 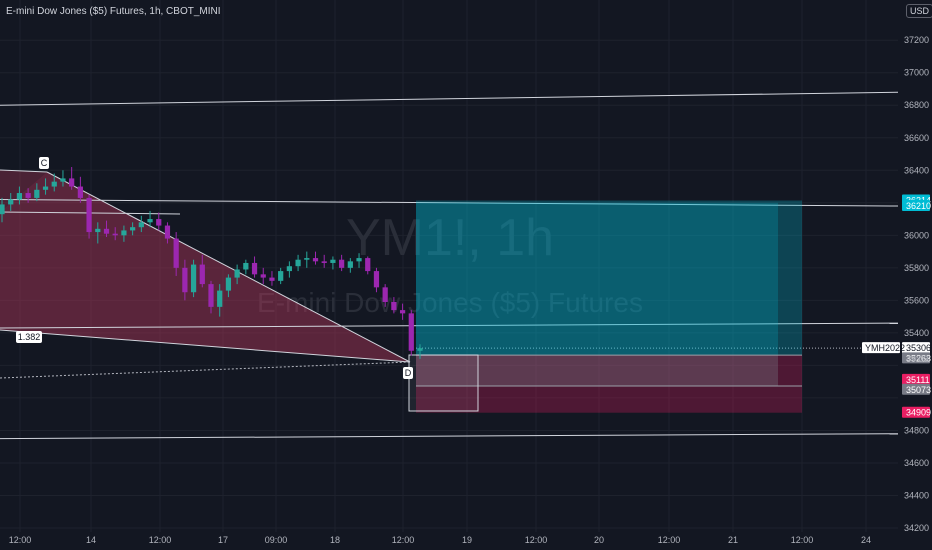 I want to click on fib-ratio-marker, so click(x=29, y=337).